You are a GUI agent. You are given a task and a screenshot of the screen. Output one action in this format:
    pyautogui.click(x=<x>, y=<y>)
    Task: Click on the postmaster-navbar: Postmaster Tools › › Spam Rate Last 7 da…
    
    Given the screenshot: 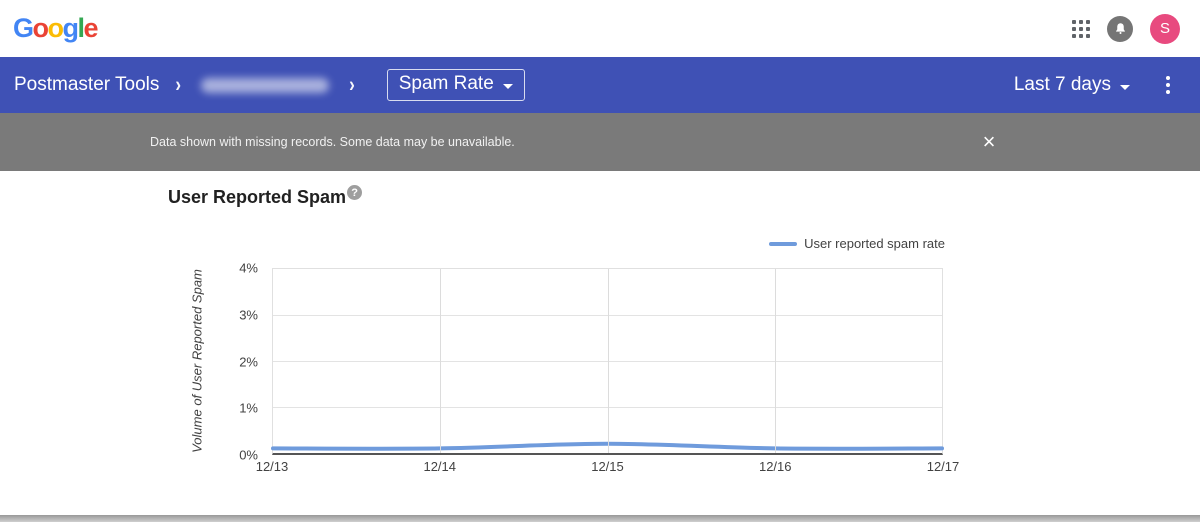 What is the action you would take?
    pyautogui.click(x=600, y=85)
    